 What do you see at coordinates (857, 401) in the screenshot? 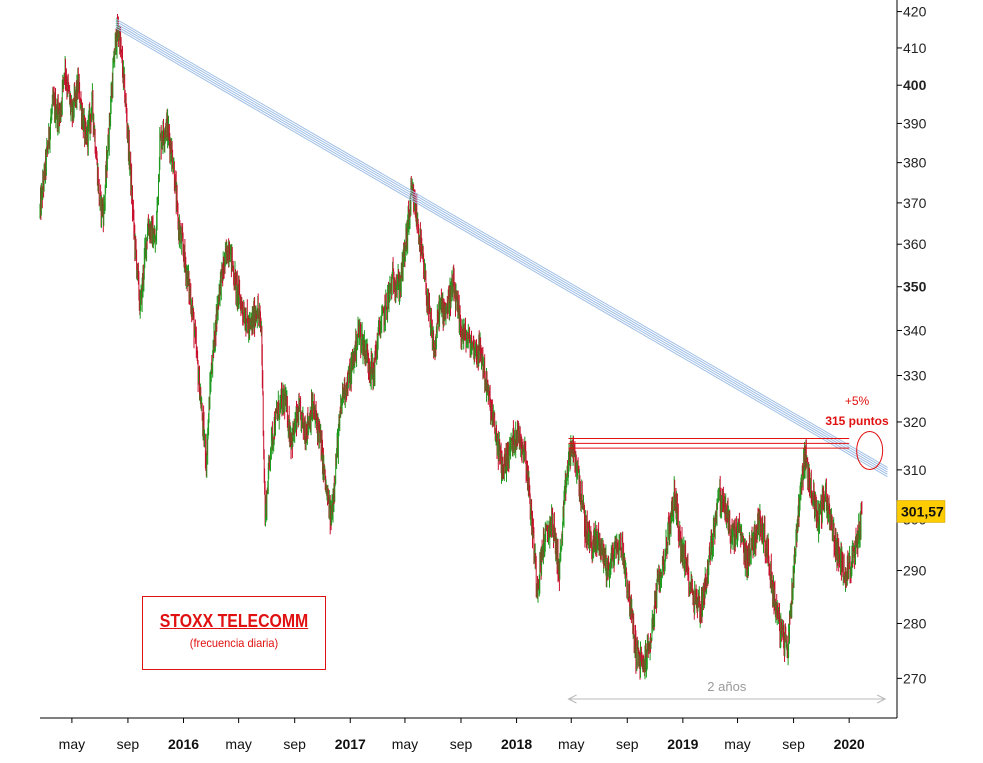
I see `annotation-percent: +5%` at bounding box center [857, 401].